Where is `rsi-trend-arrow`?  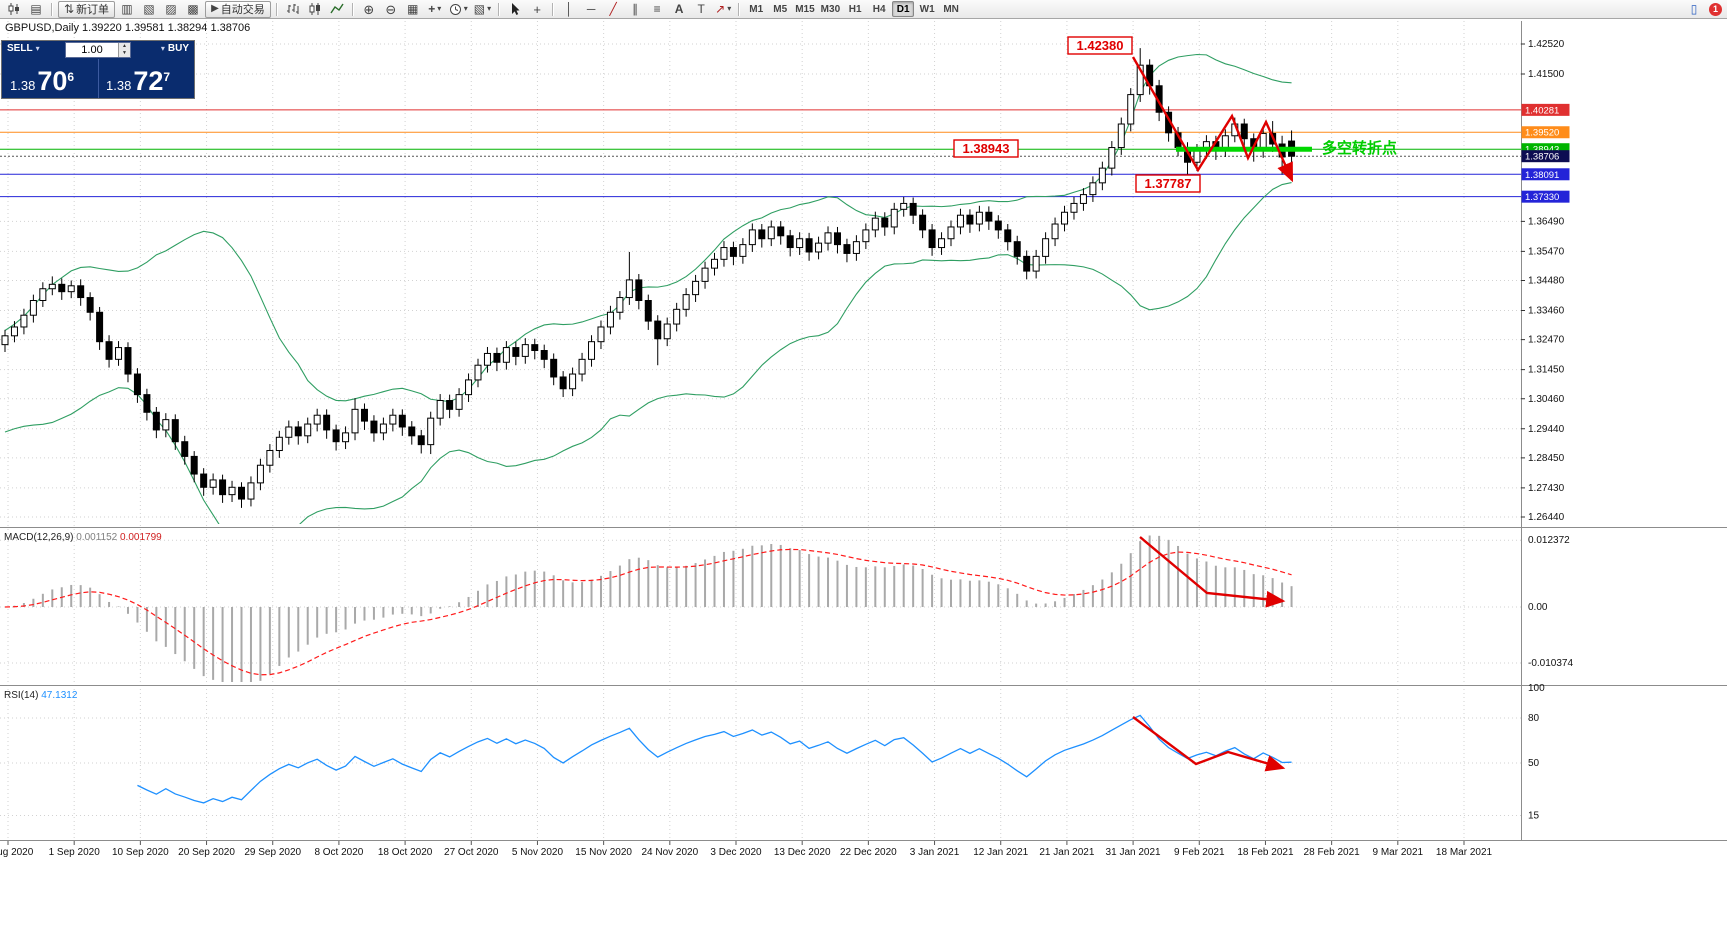
rsi-trend-arrow is located at coordinates (1209, 744).